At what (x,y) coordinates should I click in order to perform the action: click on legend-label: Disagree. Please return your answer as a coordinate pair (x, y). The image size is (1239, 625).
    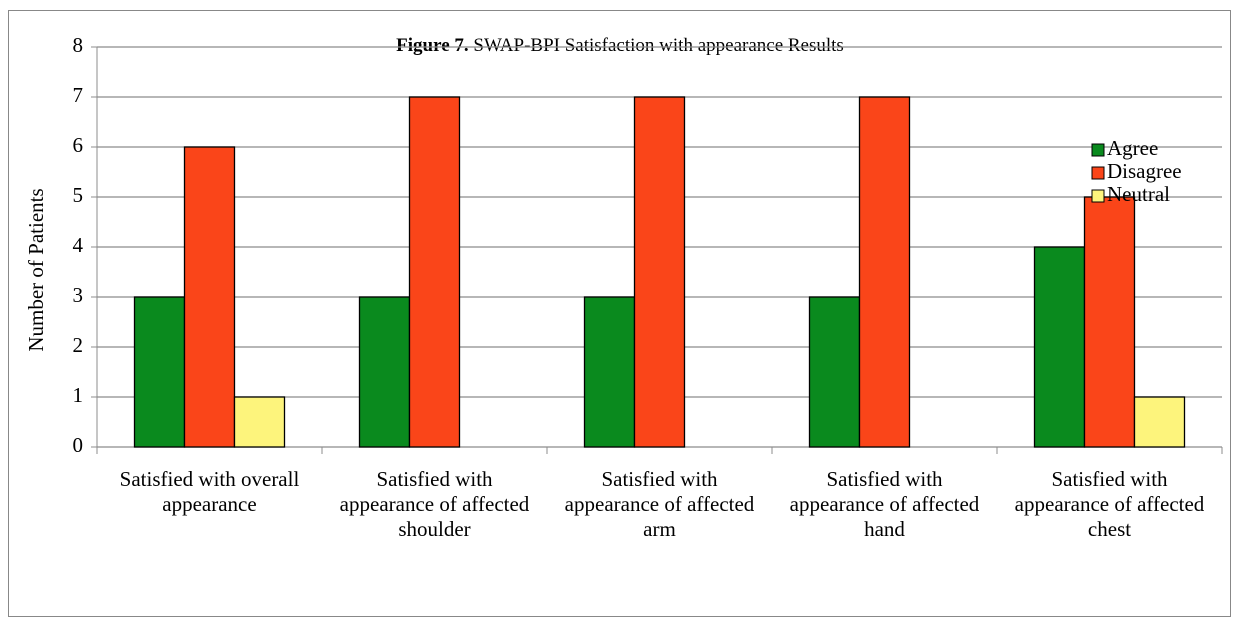
    Looking at the image, I should click on (1144, 171).